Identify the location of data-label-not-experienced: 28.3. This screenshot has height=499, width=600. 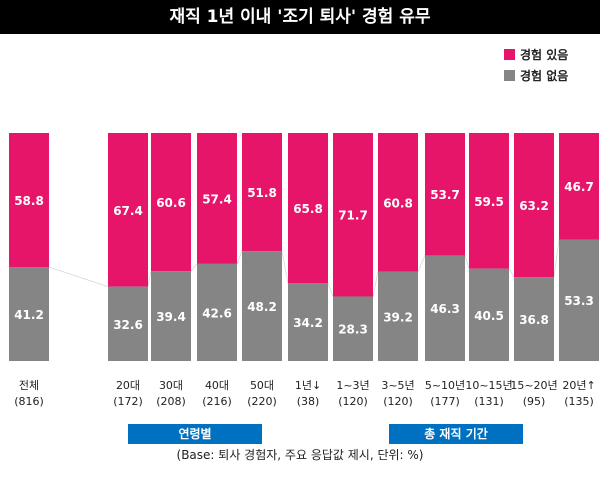
(353, 330).